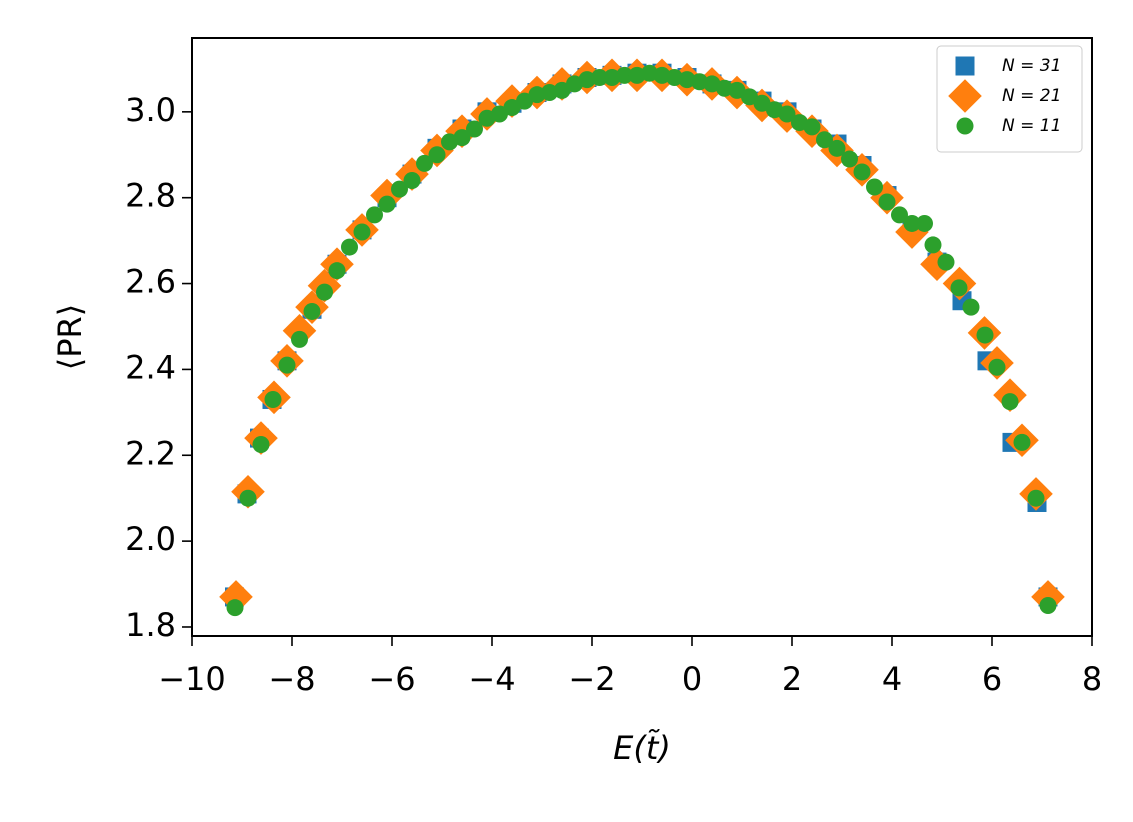 This screenshot has width=1133, height=822. Describe the element at coordinates (892, 679) in the screenshot. I see `x-tick-label: 4` at that location.